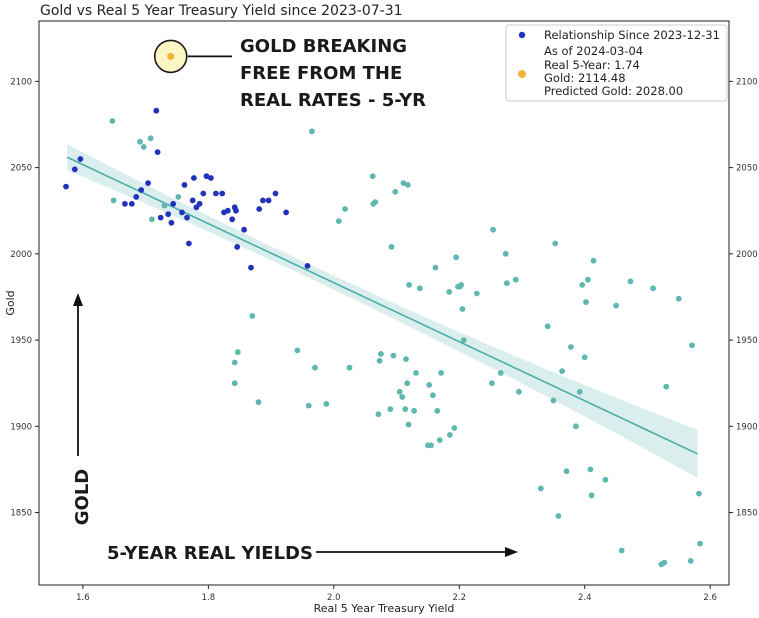 The image size is (759, 618). I want to click on y-tick-label-left: 1900, so click(21, 427).